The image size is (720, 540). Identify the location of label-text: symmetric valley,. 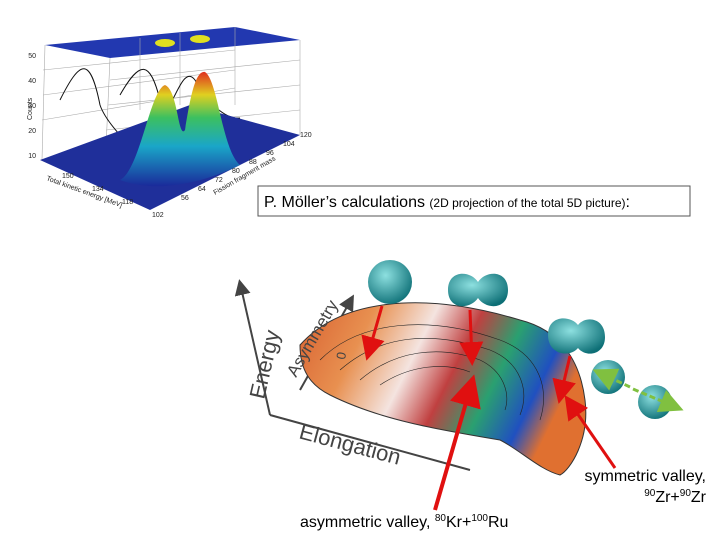
(646, 476).